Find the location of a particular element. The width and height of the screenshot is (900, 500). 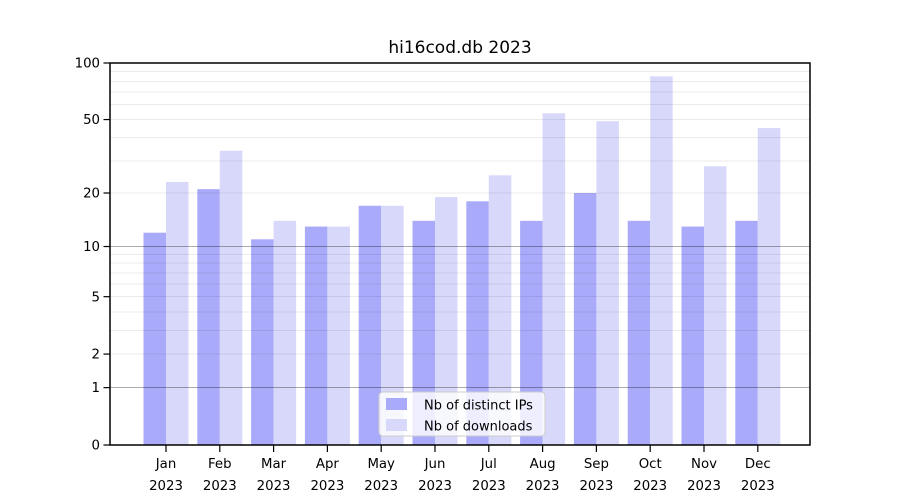

x-tick-label-month-sep: Sep is located at coordinates (596, 464).